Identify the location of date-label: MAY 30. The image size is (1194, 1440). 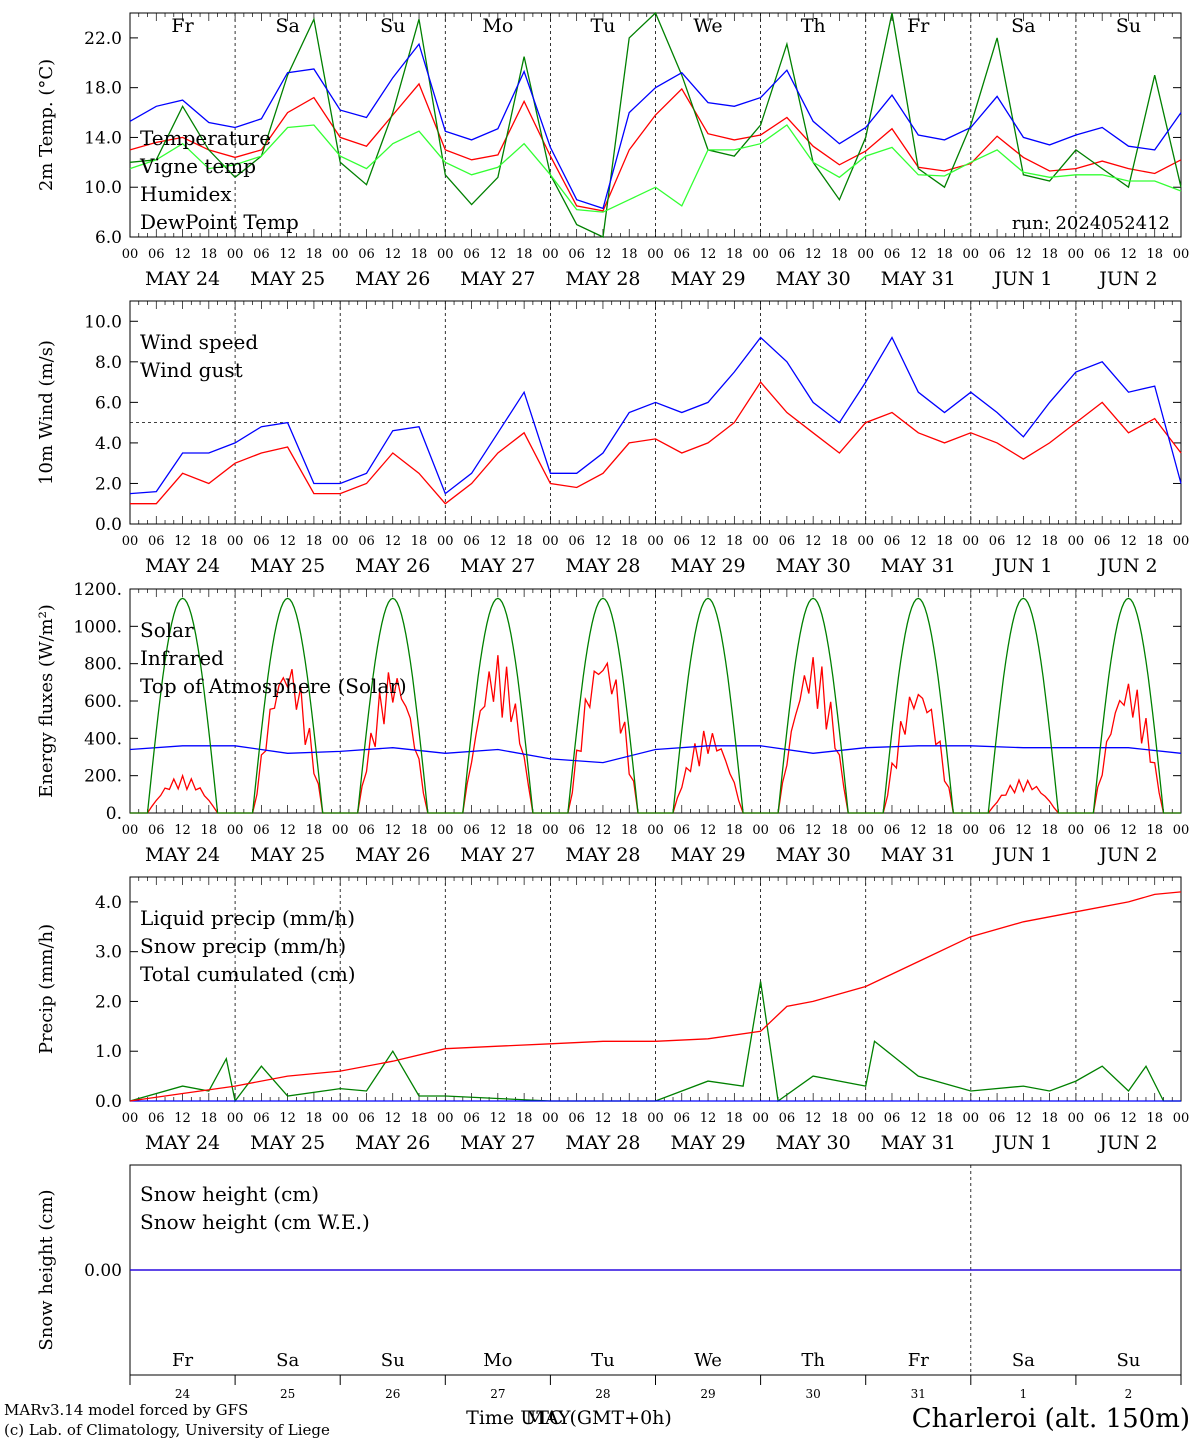
(813, 1143).